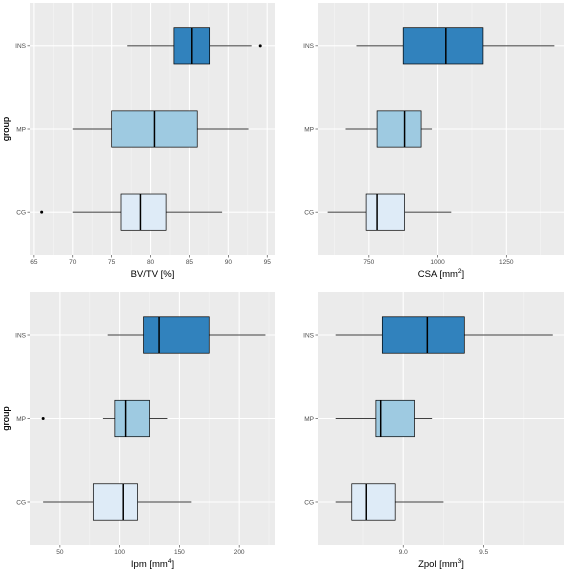  Describe the element at coordinates (506, 262) in the screenshot. I see `x-tick-label: 1250` at that location.